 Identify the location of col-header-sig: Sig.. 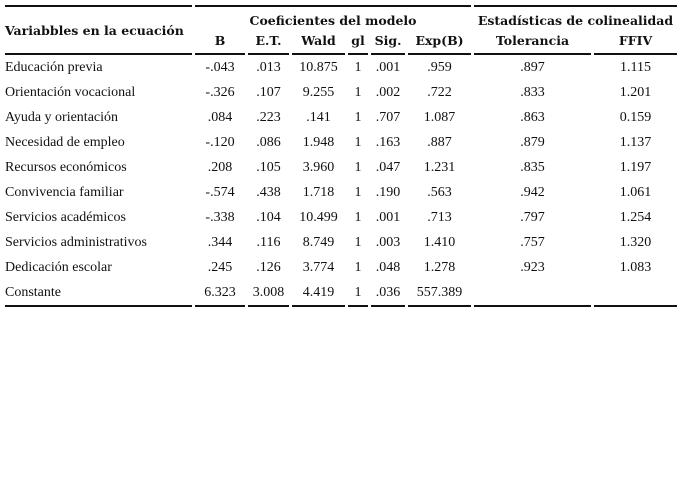
(388, 44).